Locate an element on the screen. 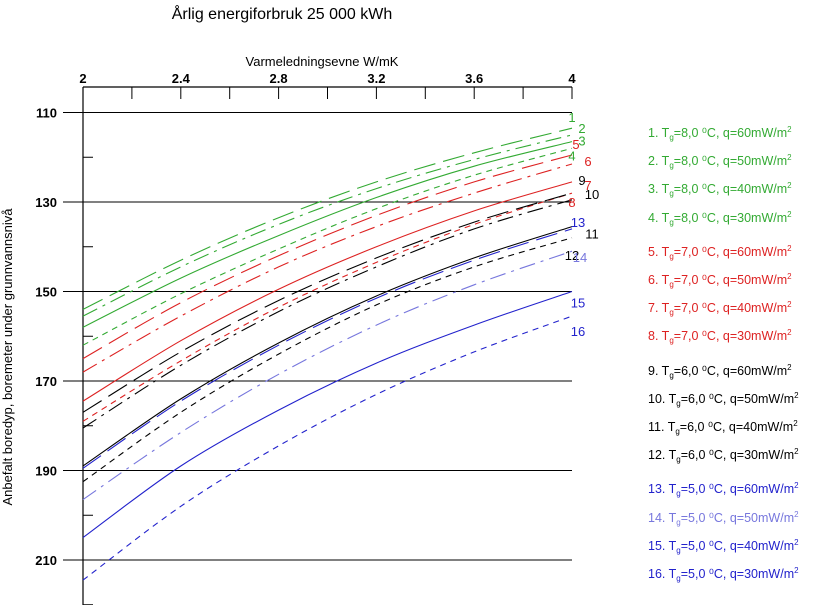  curve-label-10: 10 is located at coordinates (592, 194).